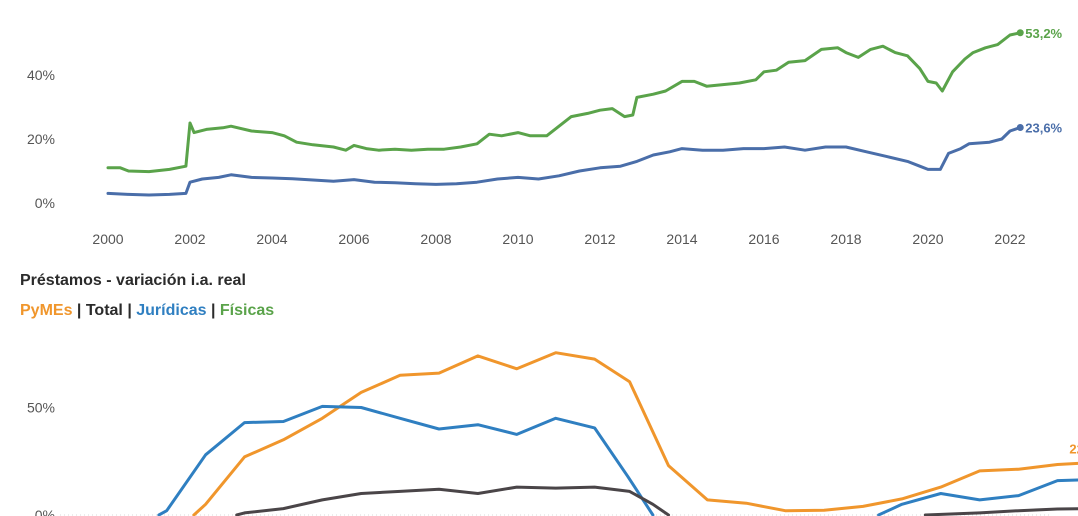  What do you see at coordinates (681, 239) in the screenshot?
I see `x-tick-label: 2014` at bounding box center [681, 239].